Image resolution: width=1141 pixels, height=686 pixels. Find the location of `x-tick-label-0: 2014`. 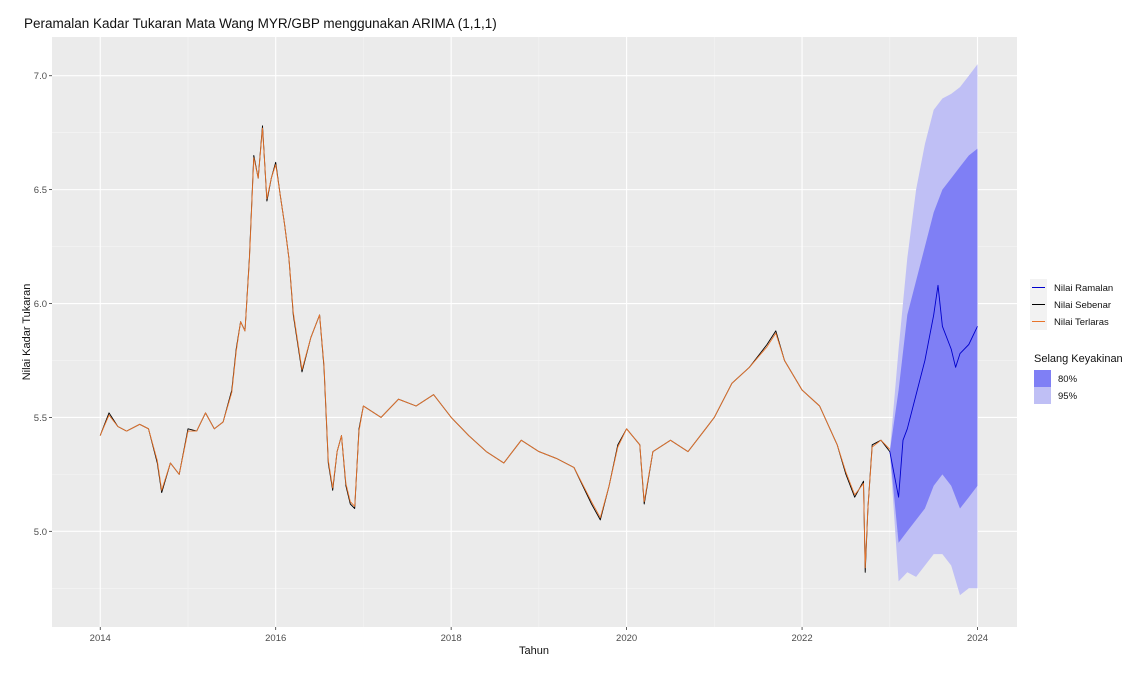

x-tick-label-0: 2014 is located at coordinates (100, 638).